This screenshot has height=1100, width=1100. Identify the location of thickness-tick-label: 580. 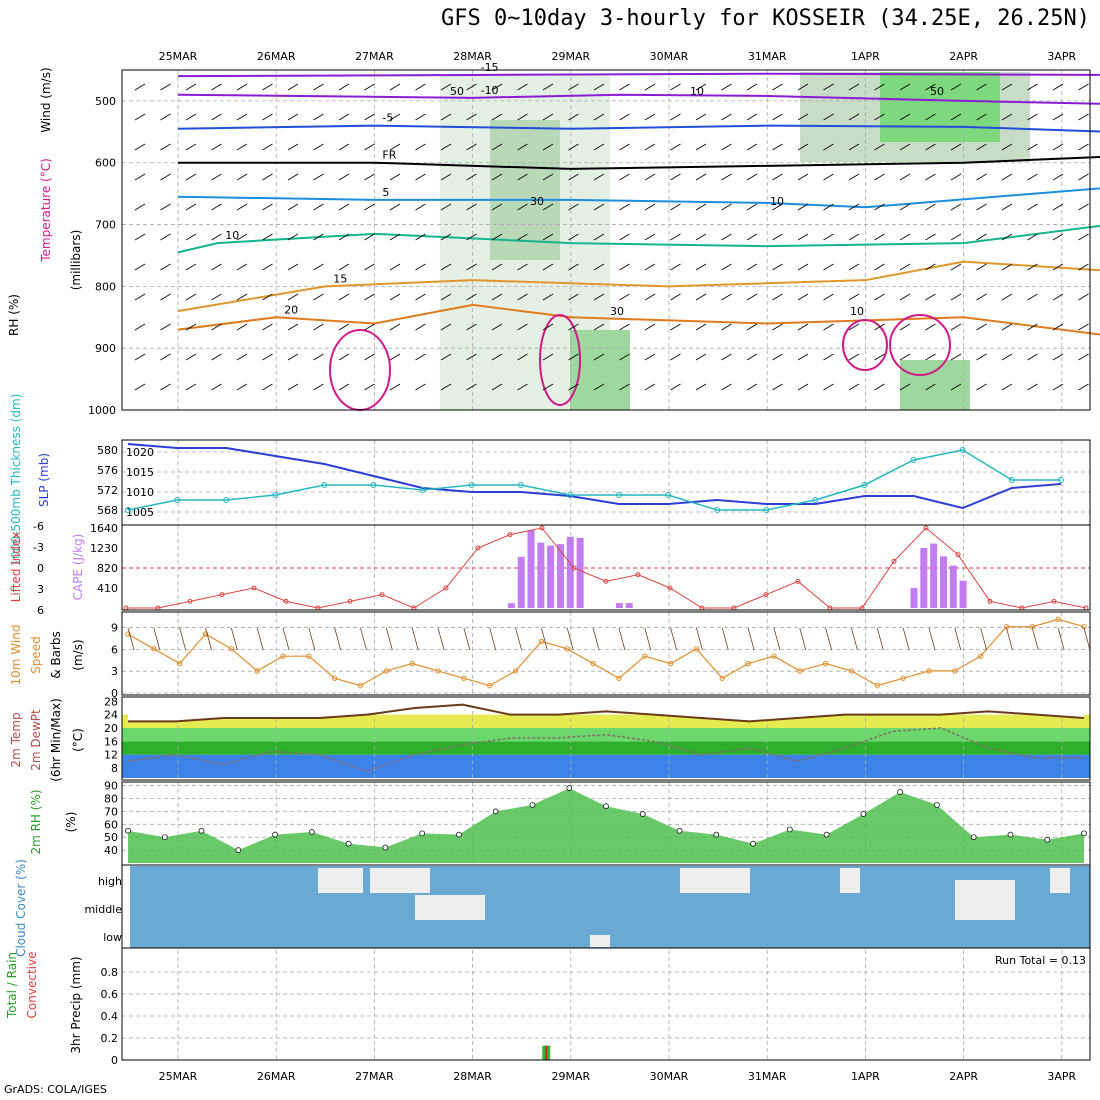
(107, 450).